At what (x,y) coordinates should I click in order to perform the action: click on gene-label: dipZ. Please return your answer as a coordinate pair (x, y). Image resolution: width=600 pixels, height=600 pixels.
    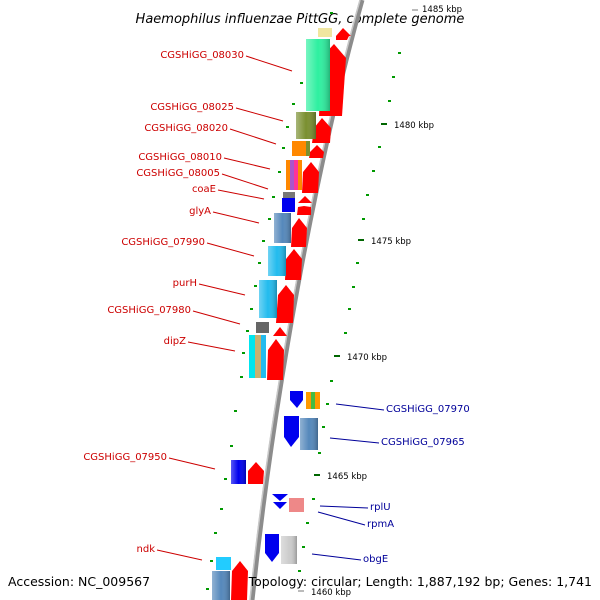
    Looking at the image, I should click on (175, 341).